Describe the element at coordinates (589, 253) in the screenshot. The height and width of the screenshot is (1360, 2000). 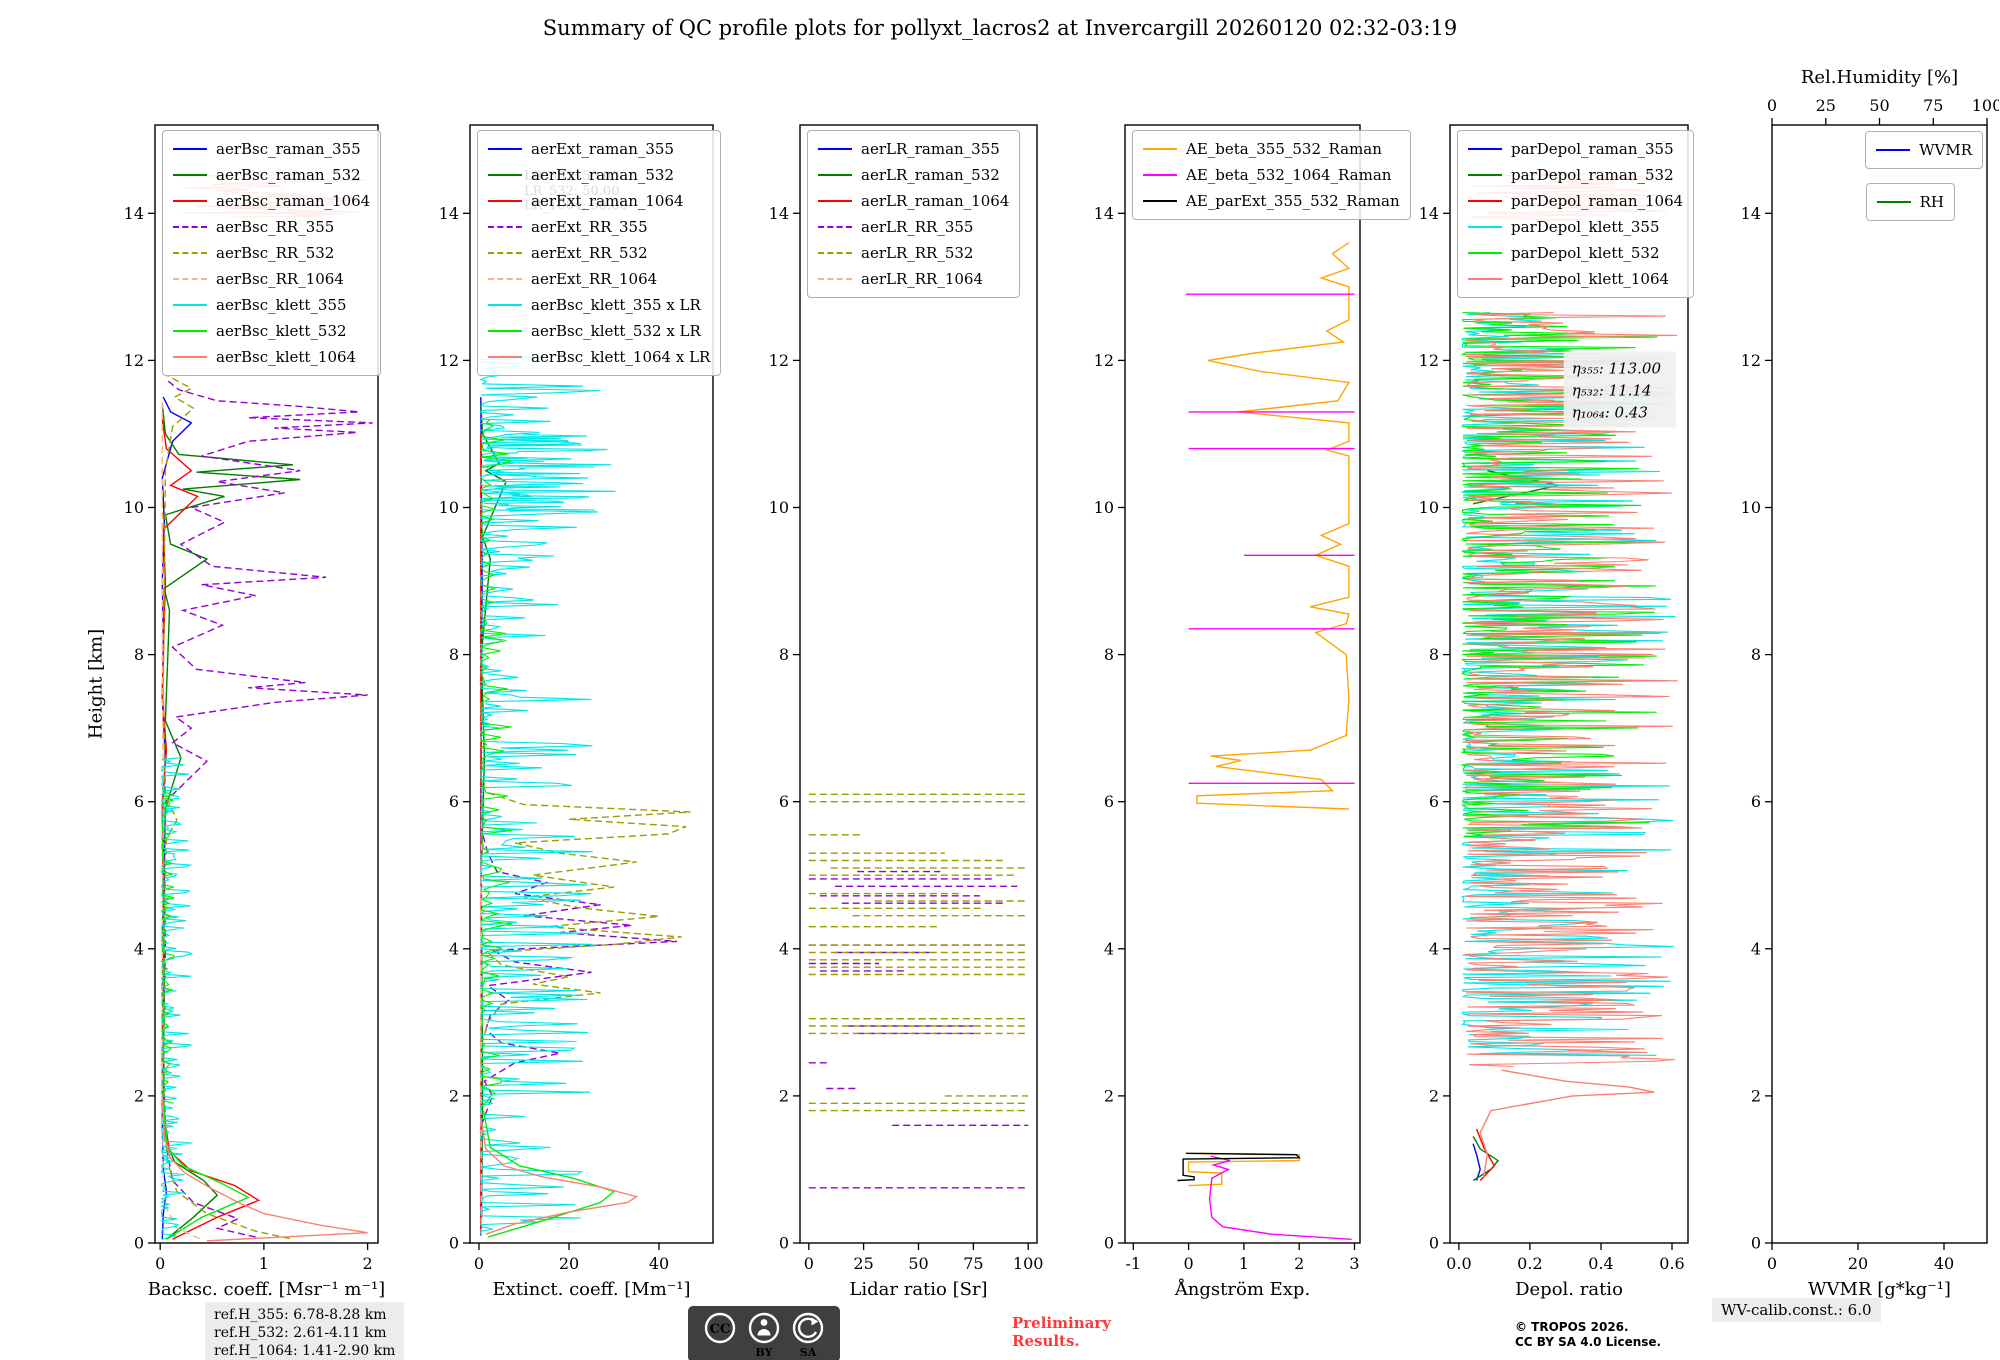
I see `legend-label: aerExt_RR_532` at that location.